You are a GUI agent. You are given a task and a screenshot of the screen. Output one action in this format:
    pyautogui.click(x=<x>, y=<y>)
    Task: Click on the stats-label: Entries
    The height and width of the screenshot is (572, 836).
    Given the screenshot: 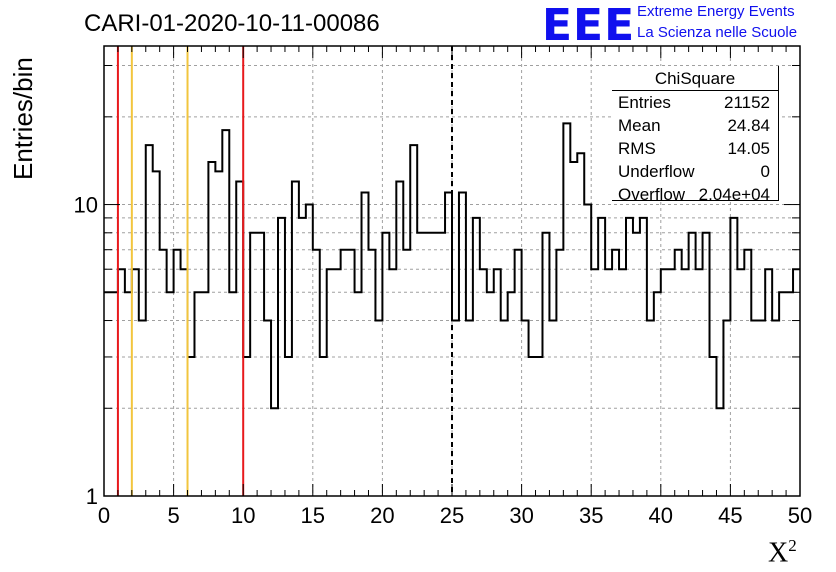 What is the action you would take?
    pyautogui.click(x=644, y=102)
    